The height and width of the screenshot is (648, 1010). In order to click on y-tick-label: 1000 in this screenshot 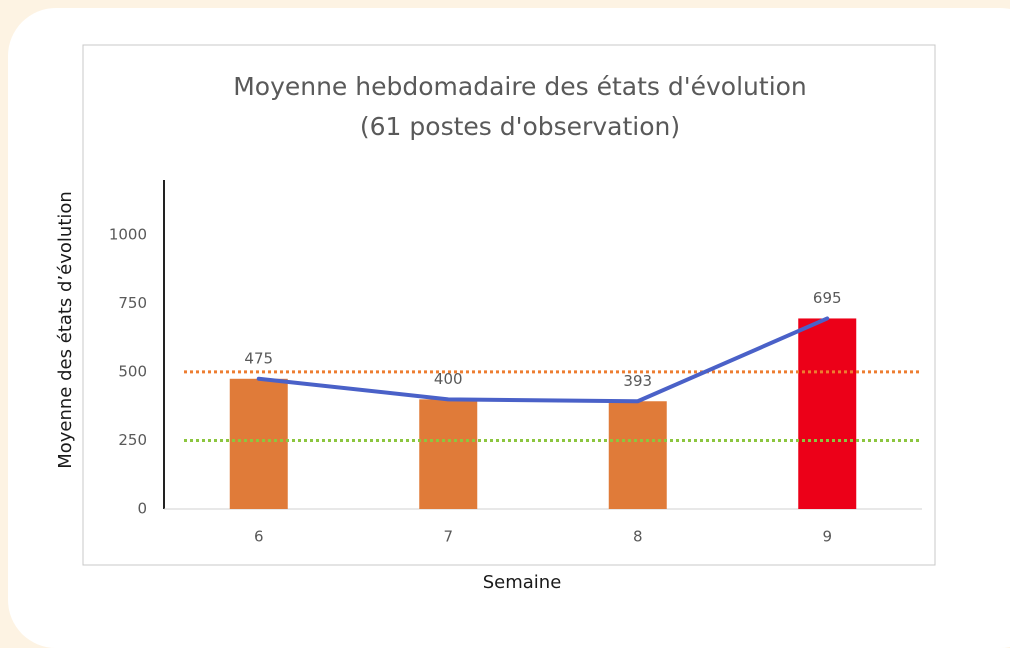, I will do `click(128, 234)`.